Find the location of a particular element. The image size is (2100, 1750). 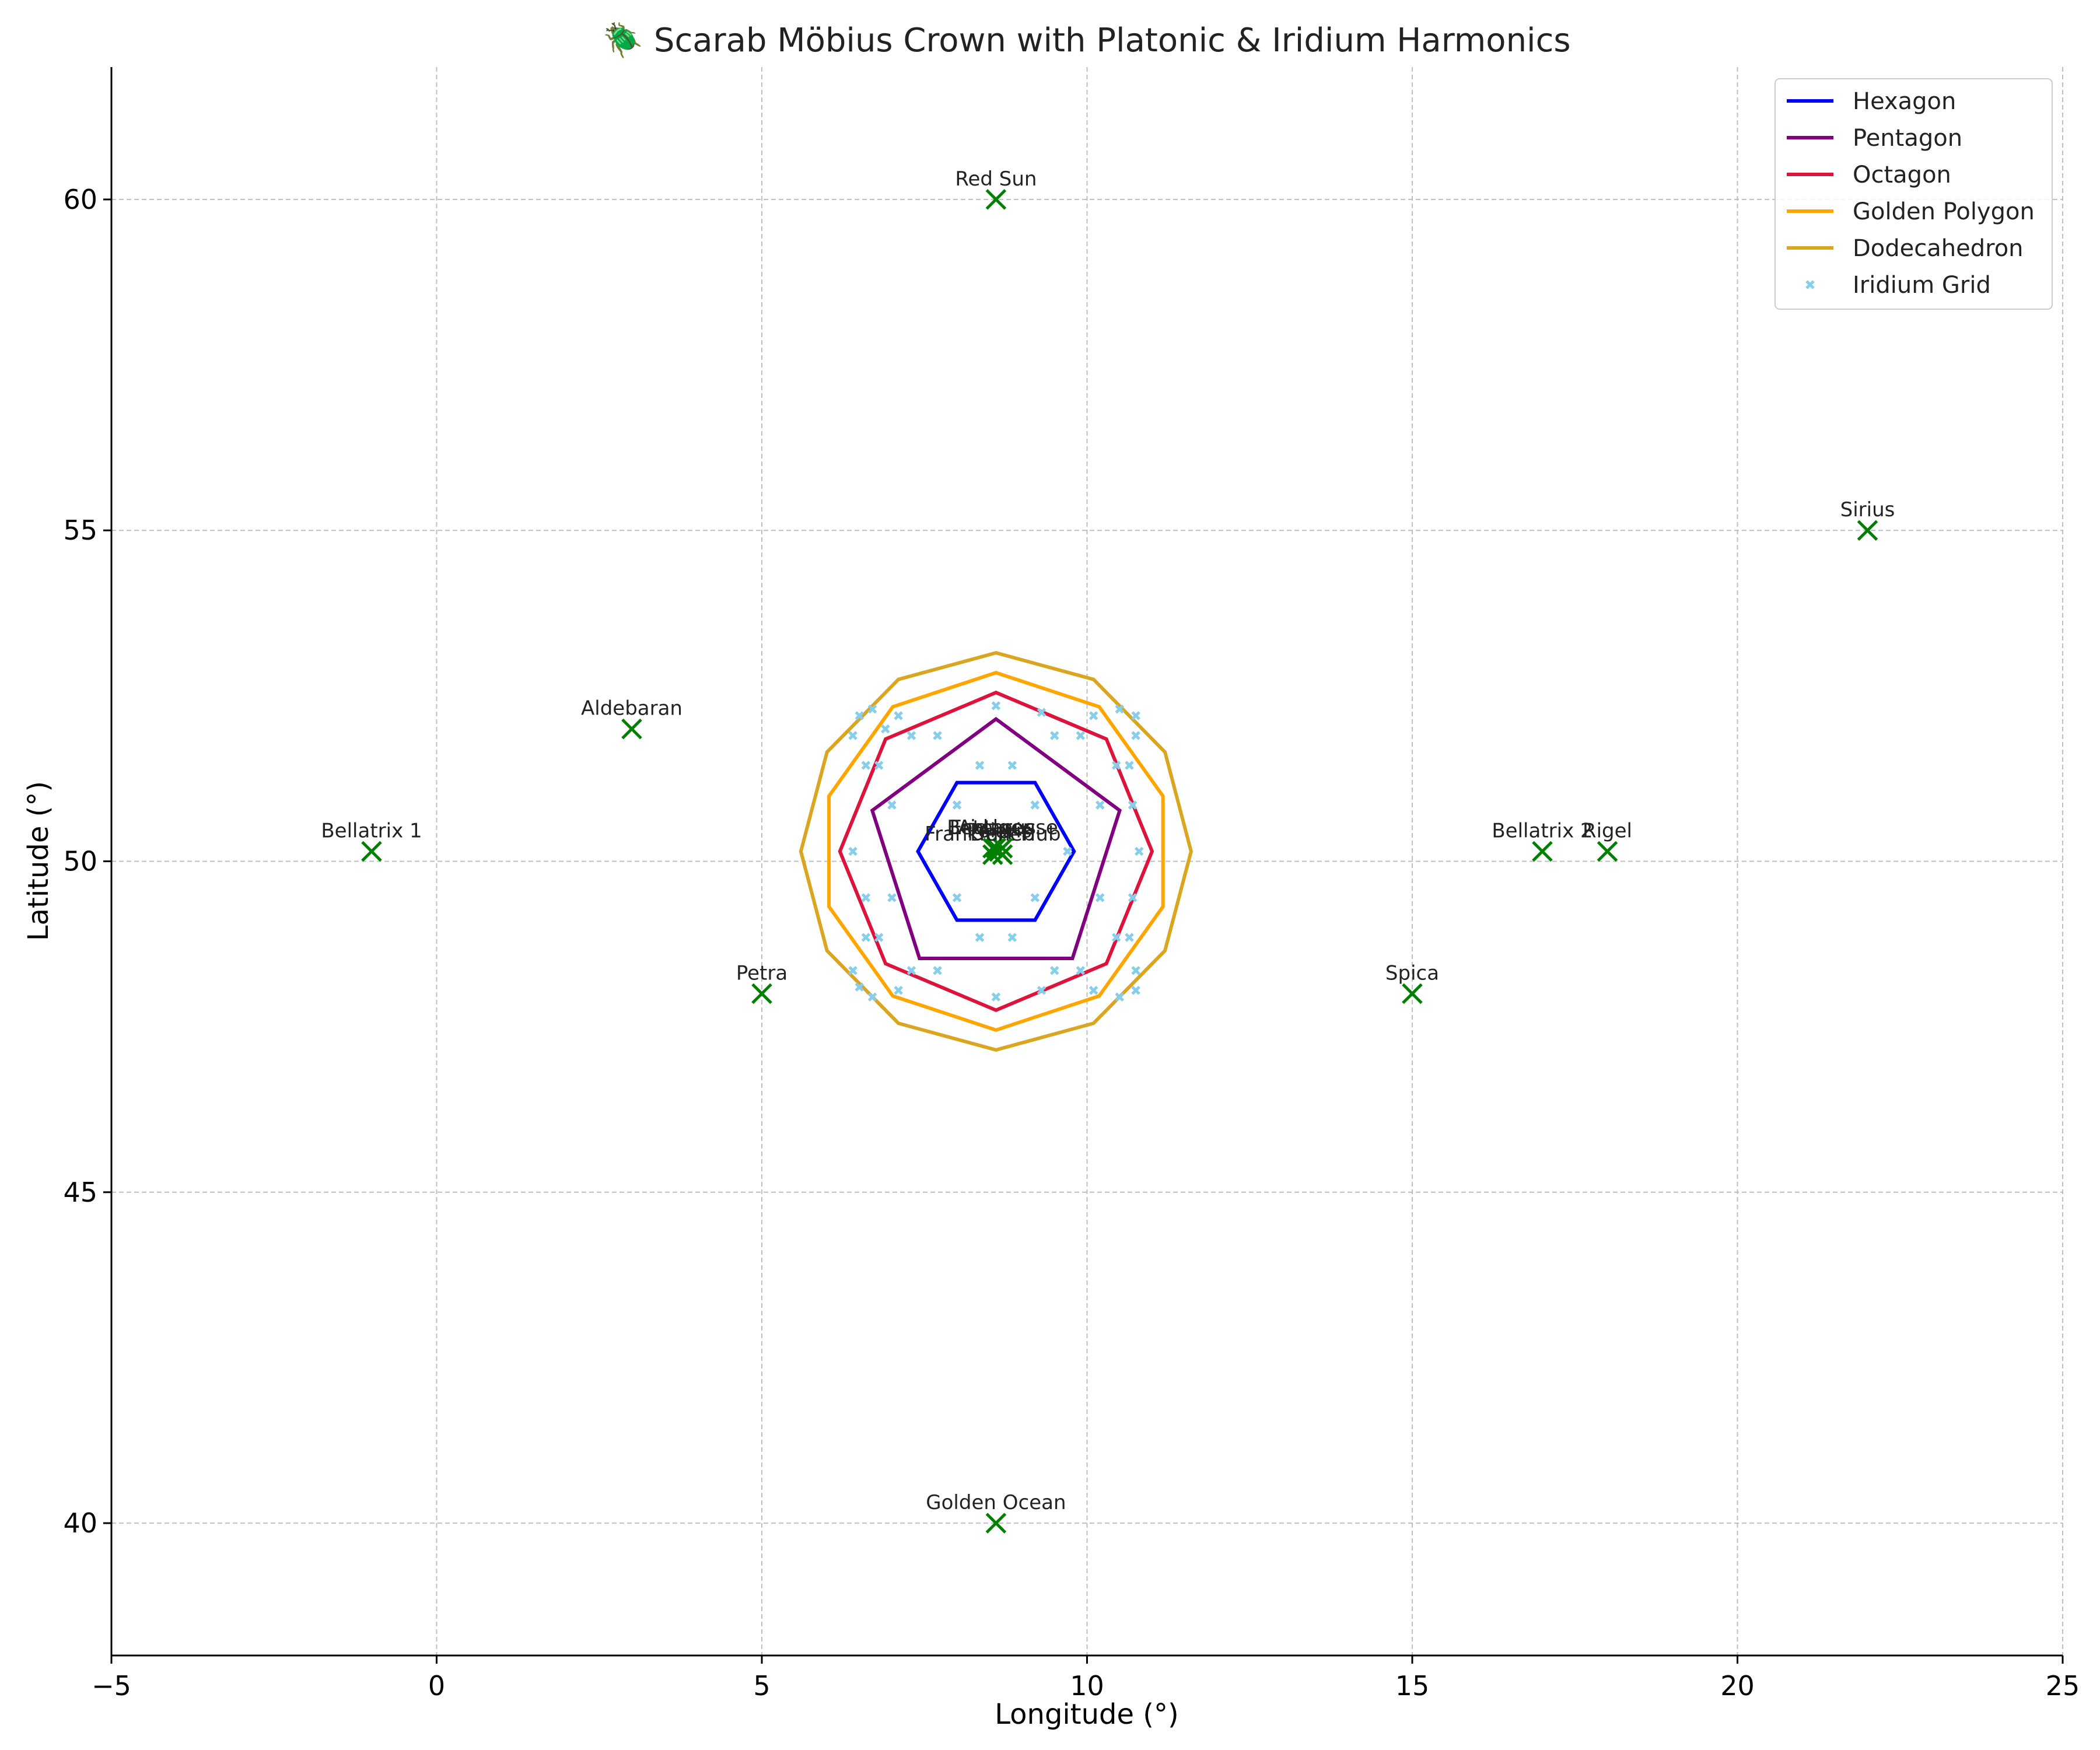

landmark-label: Deneb is located at coordinates (1002, 834).